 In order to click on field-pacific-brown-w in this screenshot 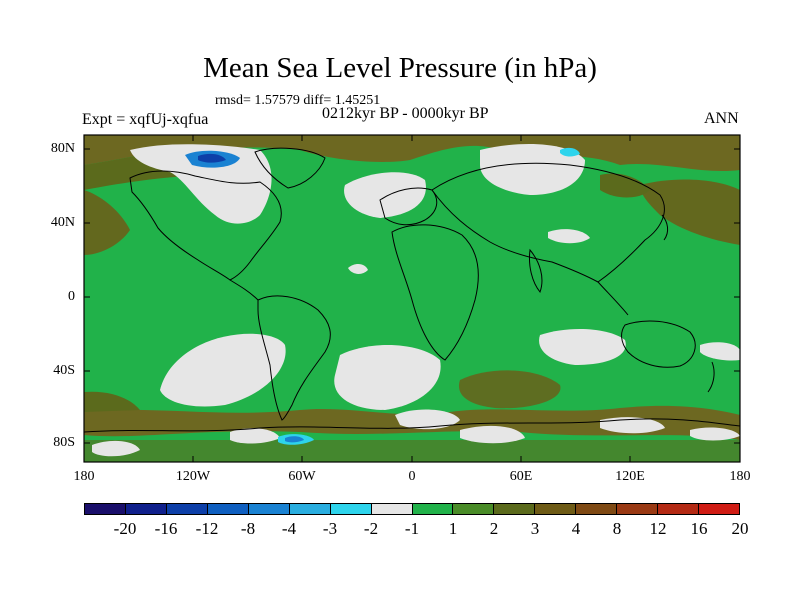, I will do `click(107, 222)`.